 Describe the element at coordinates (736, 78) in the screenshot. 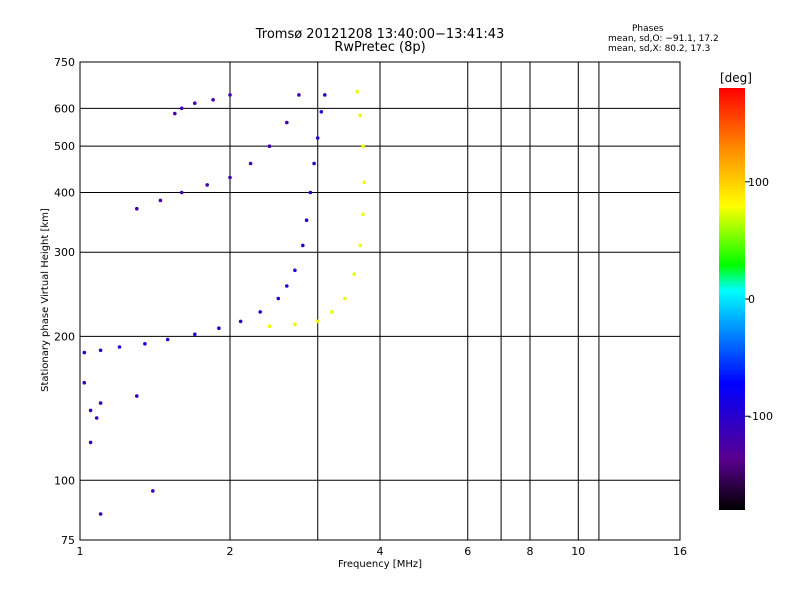

I see `colorbar-unit-label: [deg]` at that location.